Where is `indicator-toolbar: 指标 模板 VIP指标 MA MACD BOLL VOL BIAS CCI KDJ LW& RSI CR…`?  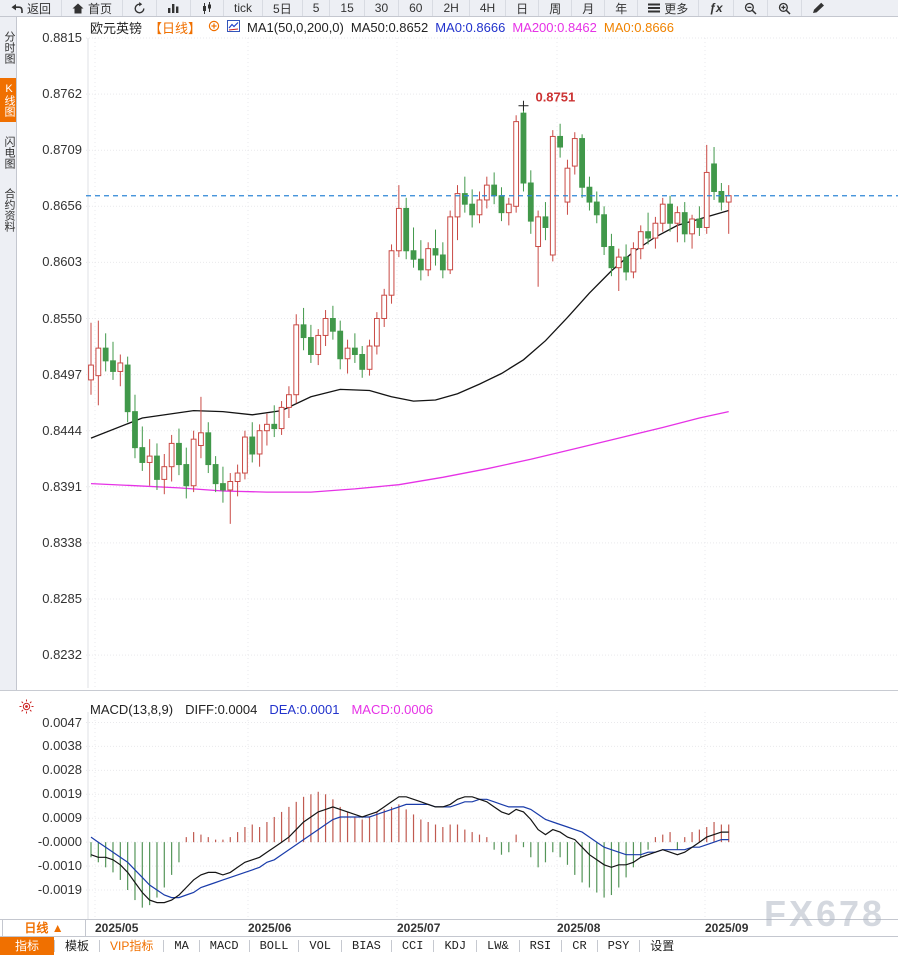
indicator-toolbar: 指标 模板 VIP指标 MA MACD BOLL VOL BIAS CCI KDJ LW& RSI CR… is located at coordinates (449, 946).